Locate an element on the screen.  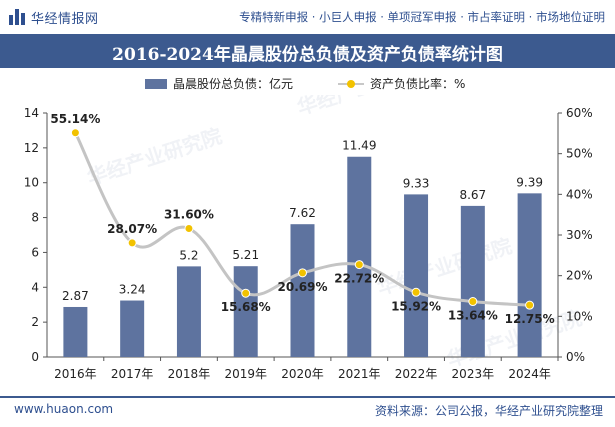
legend-item-bar: 晶晨股份总负债：亿元 is located at coordinates (219, 83).